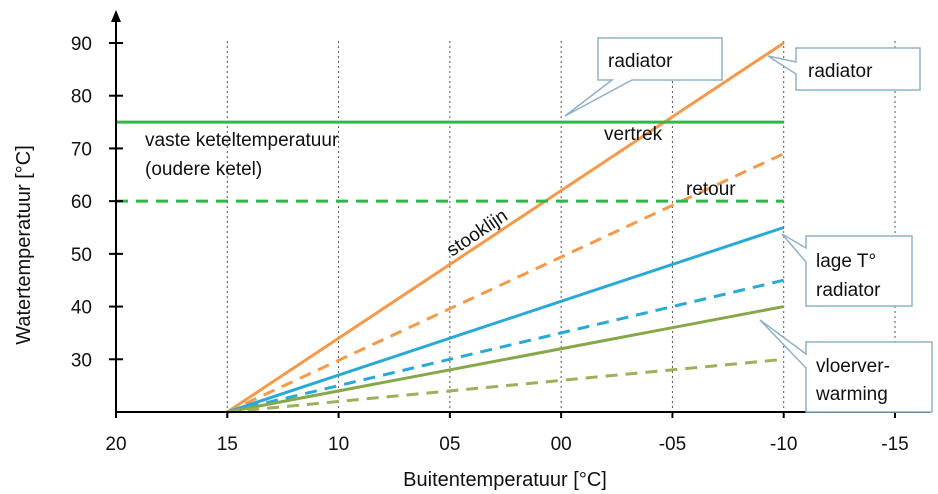 Image resolution: width=938 pixels, height=494 pixels. Describe the element at coordinates (242, 140) in the screenshot. I see `vaste-keteltemperatuur-label: vaste keteltemperatuur` at that location.